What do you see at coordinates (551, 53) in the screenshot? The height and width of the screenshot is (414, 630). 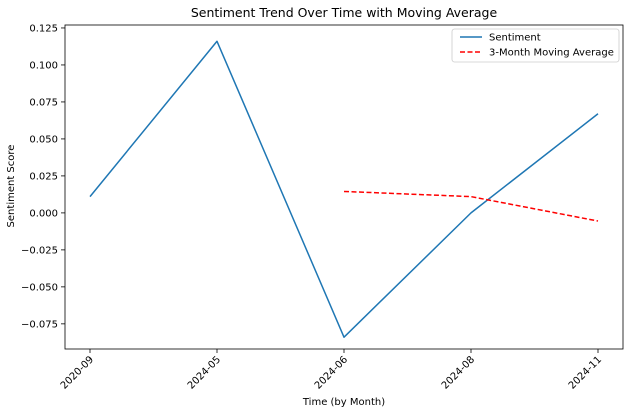 I see `legend-label: 3-Month Moving Average` at bounding box center [551, 53].